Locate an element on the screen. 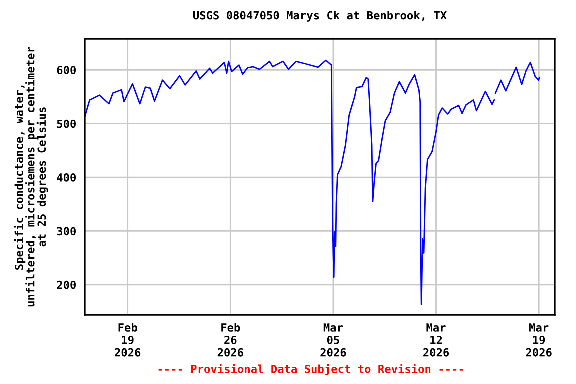 Image resolution: width=576 pixels, height=384 pixels. y-tick-label: 600 is located at coordinates (66, 70).